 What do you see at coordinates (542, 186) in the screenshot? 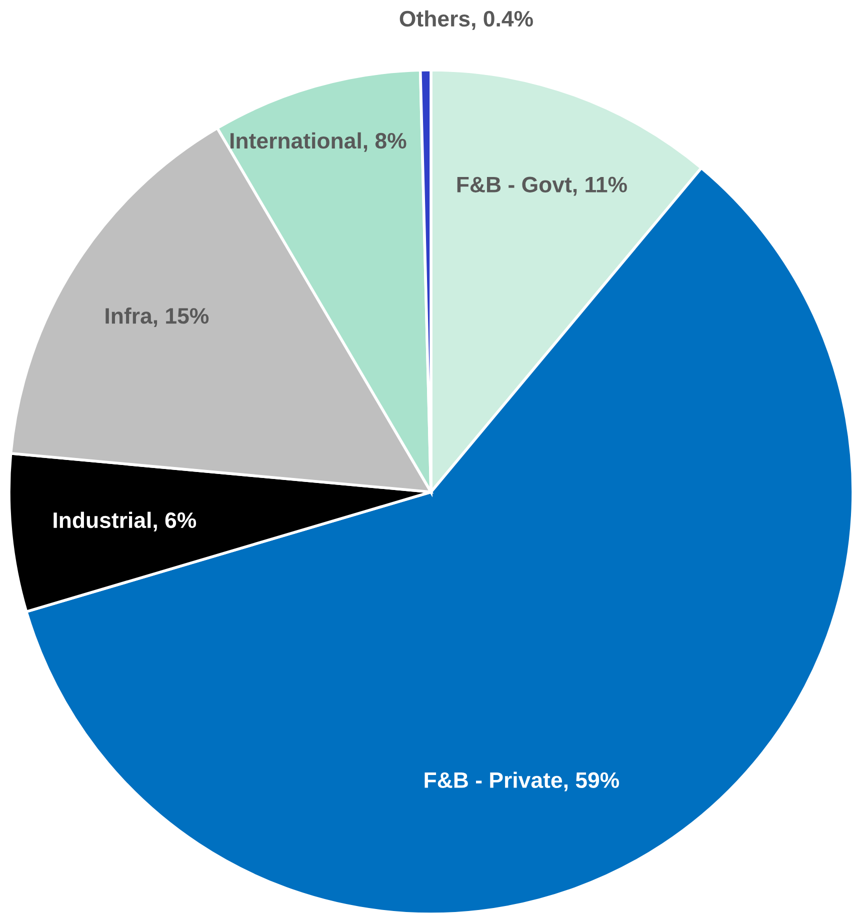
I see `slice-label: F&B - Govt, 11%` at bounding box center [542, 186].